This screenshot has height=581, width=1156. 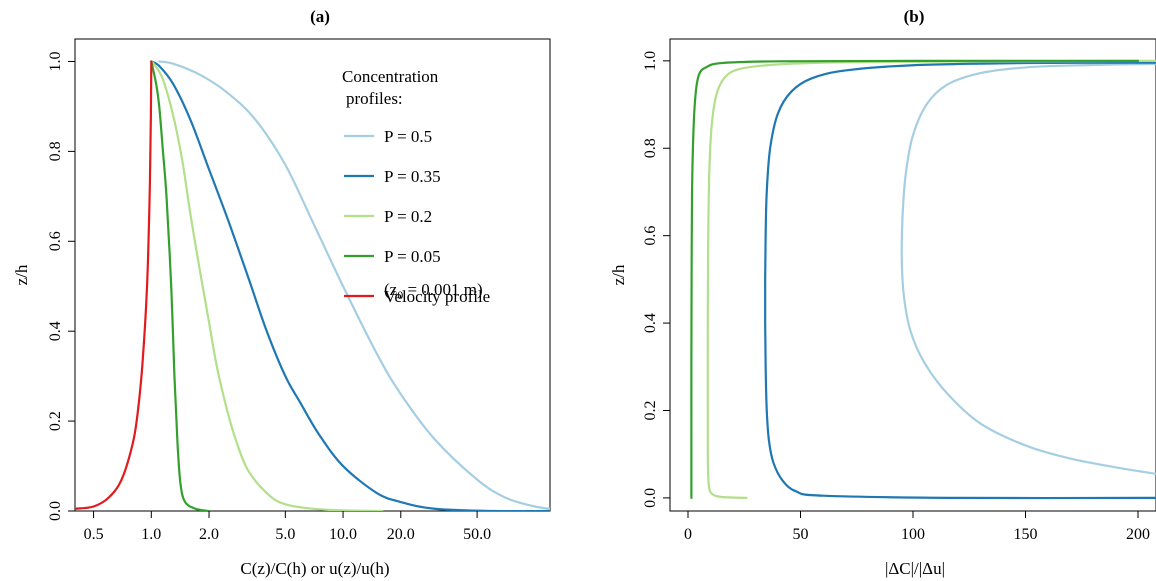 What do you see at coordinates (209, 534) in the screenshot?
I see `panel-a-x-tick-label: 2.0` at bounding box center [209, 534].